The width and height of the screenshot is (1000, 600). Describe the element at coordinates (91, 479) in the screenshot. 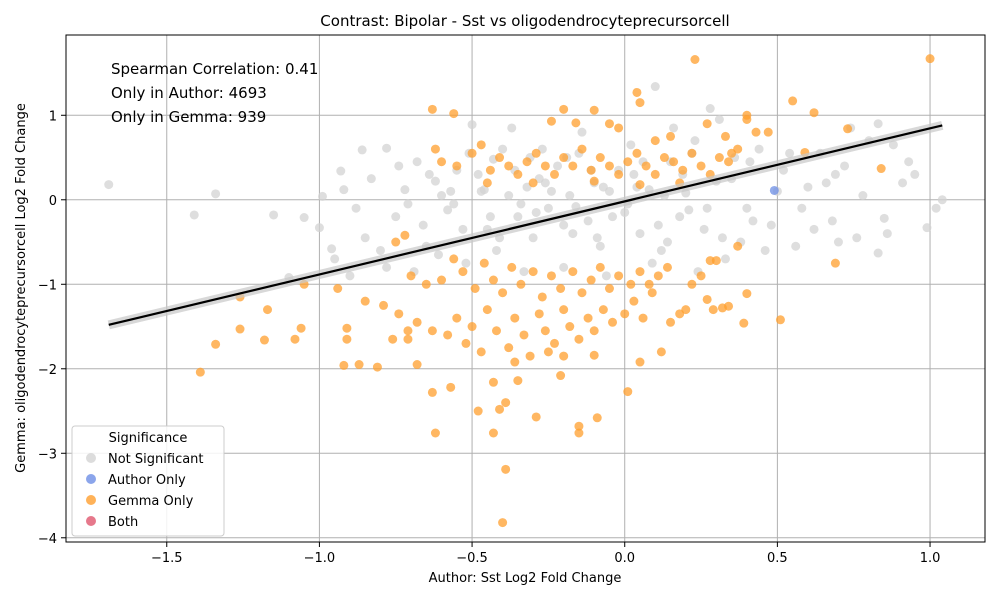

I see `legend-marker-author-only` at that location.